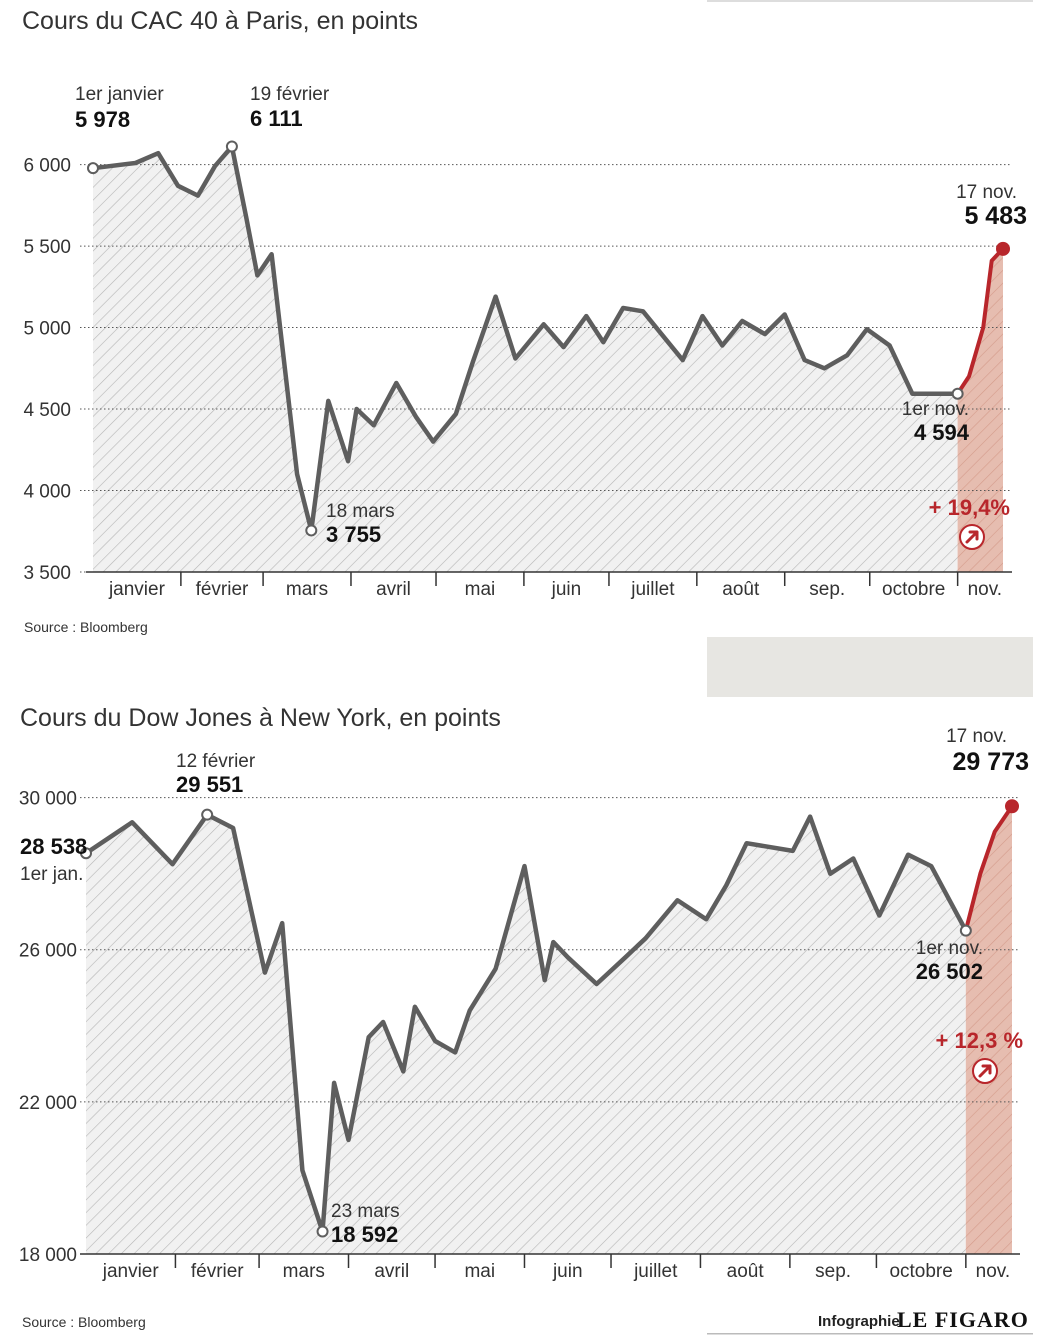  I want to click on cac40-chart-title: Cours du CAC 40 à Paris, en points, so click(220, 21).